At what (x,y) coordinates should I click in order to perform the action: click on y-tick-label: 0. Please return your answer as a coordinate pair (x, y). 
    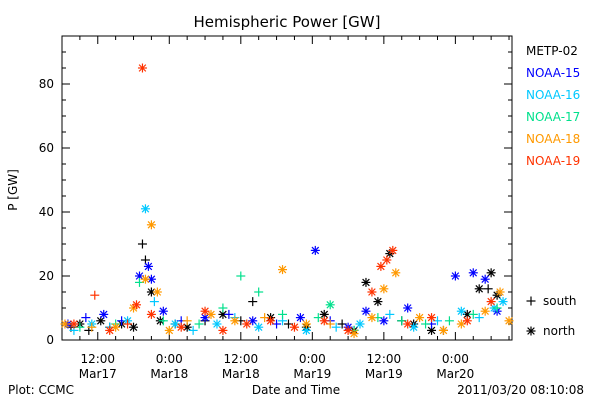
    Looking at the image, I should click on (50, 340).